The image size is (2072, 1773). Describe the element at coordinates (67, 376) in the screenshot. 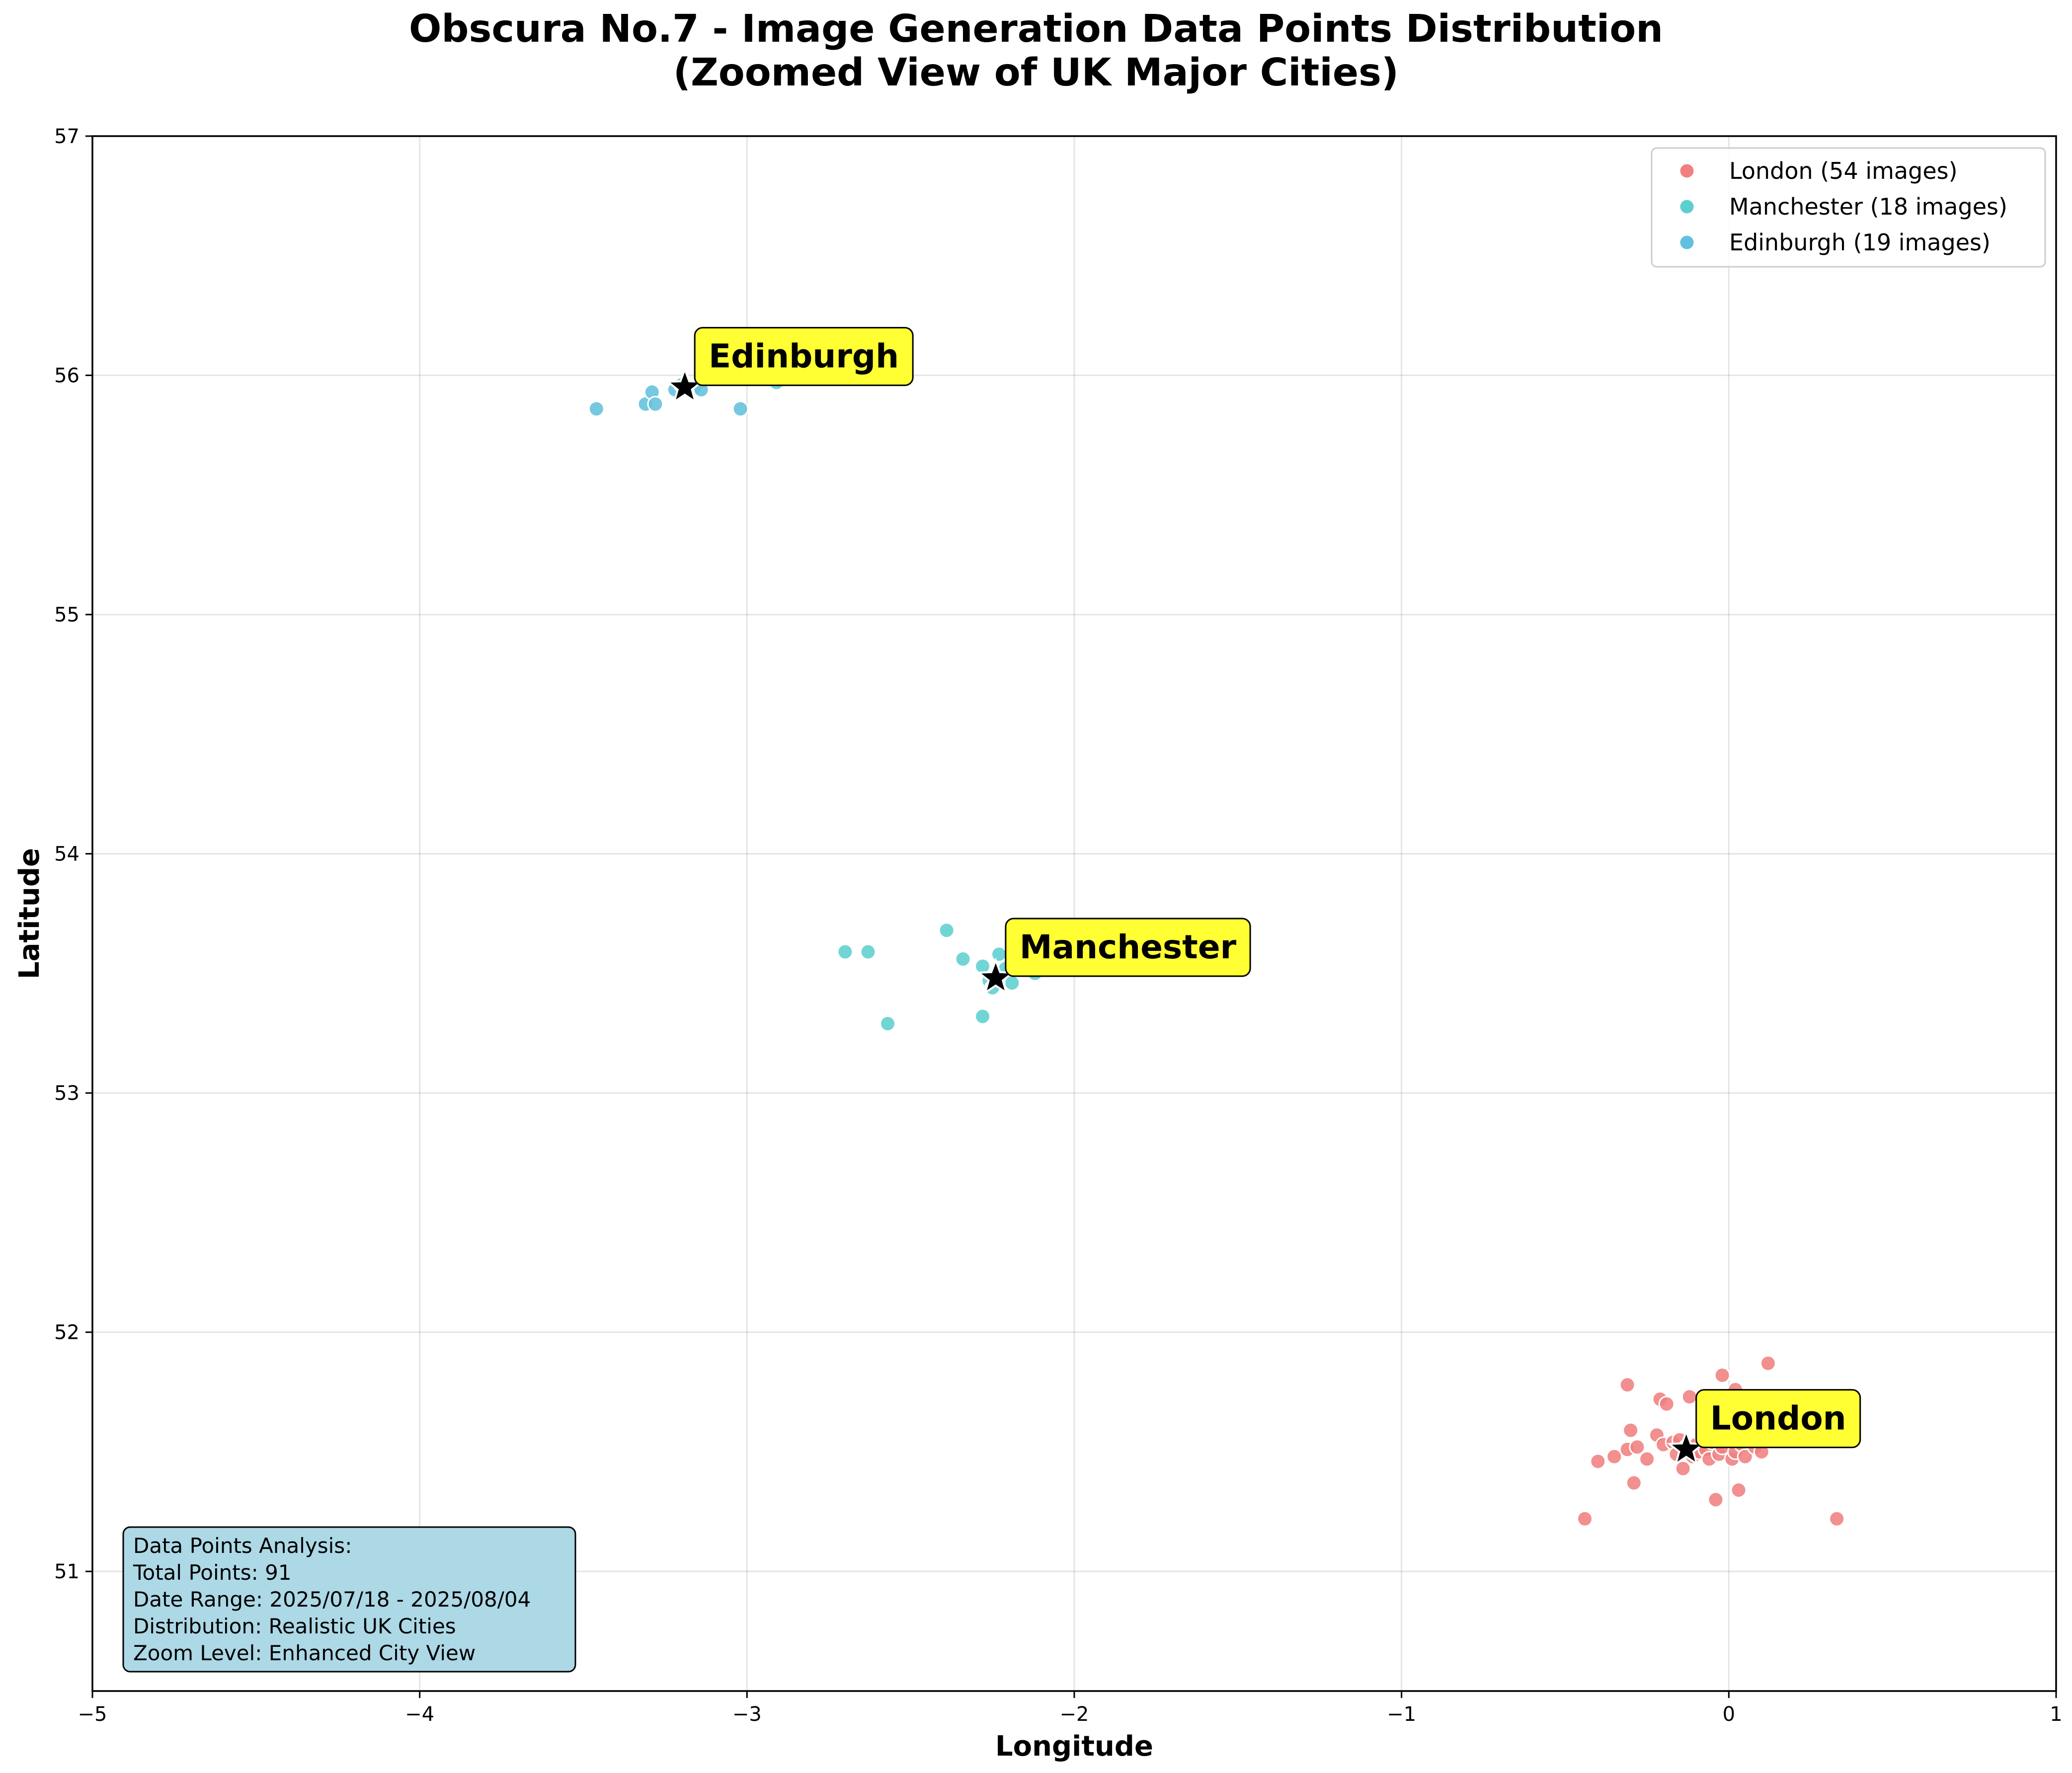

I see `y-tick-label: 56` at that location.